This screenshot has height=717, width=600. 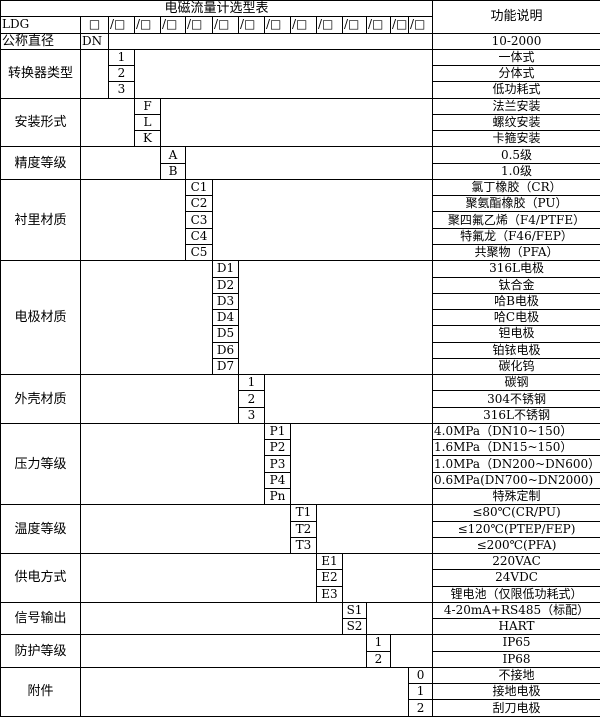 What do you see at coordinates (330, 562) in the screenshot?
I see `option-code: E1` at bounding box center [330, 562].